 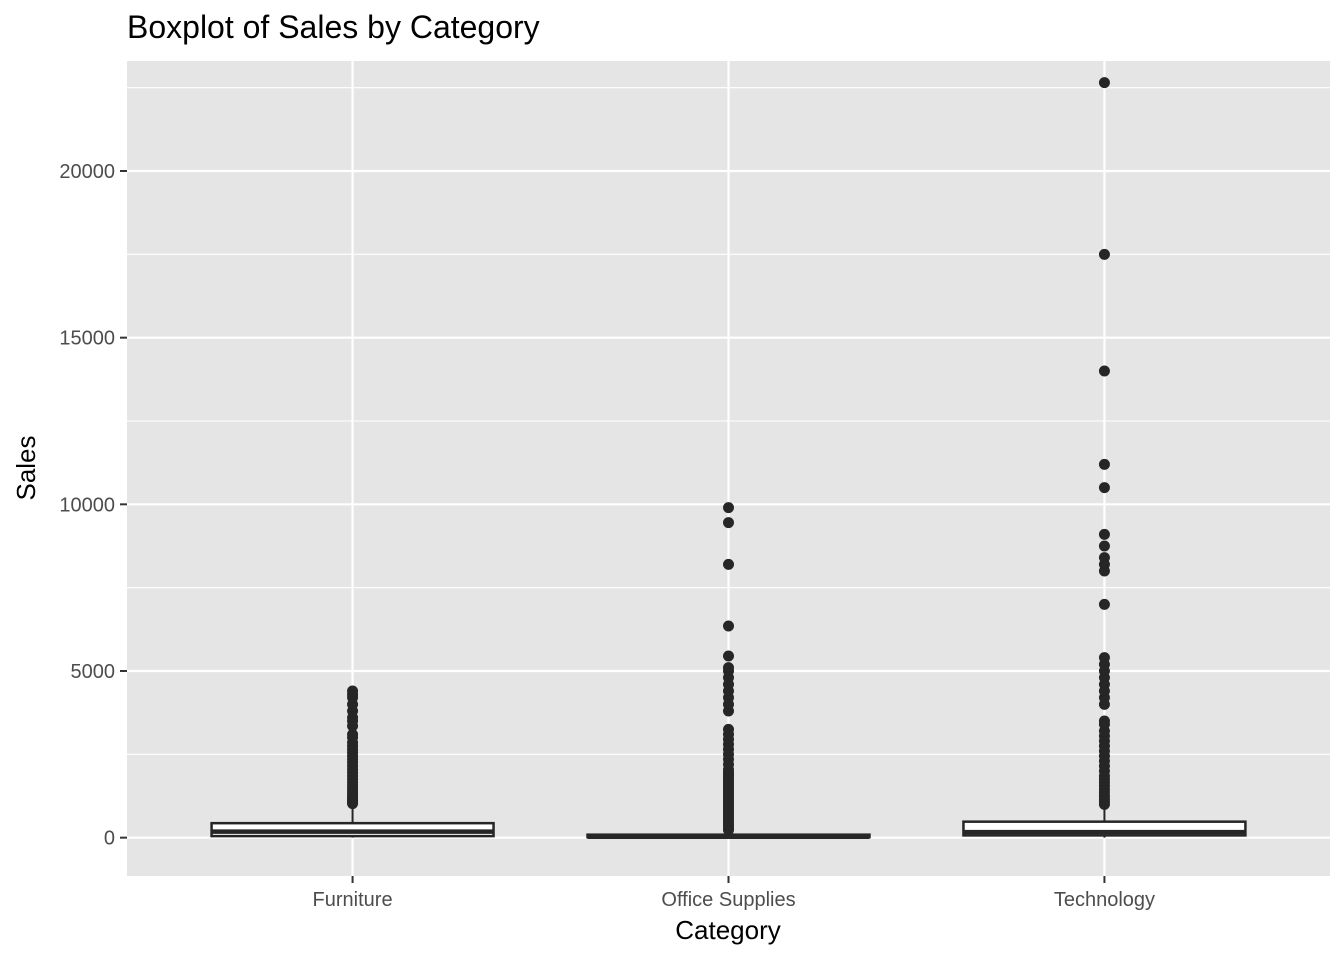 I want to click on y-axis: 0 5000 10000 15000 20000, so click(x=93, y=505).